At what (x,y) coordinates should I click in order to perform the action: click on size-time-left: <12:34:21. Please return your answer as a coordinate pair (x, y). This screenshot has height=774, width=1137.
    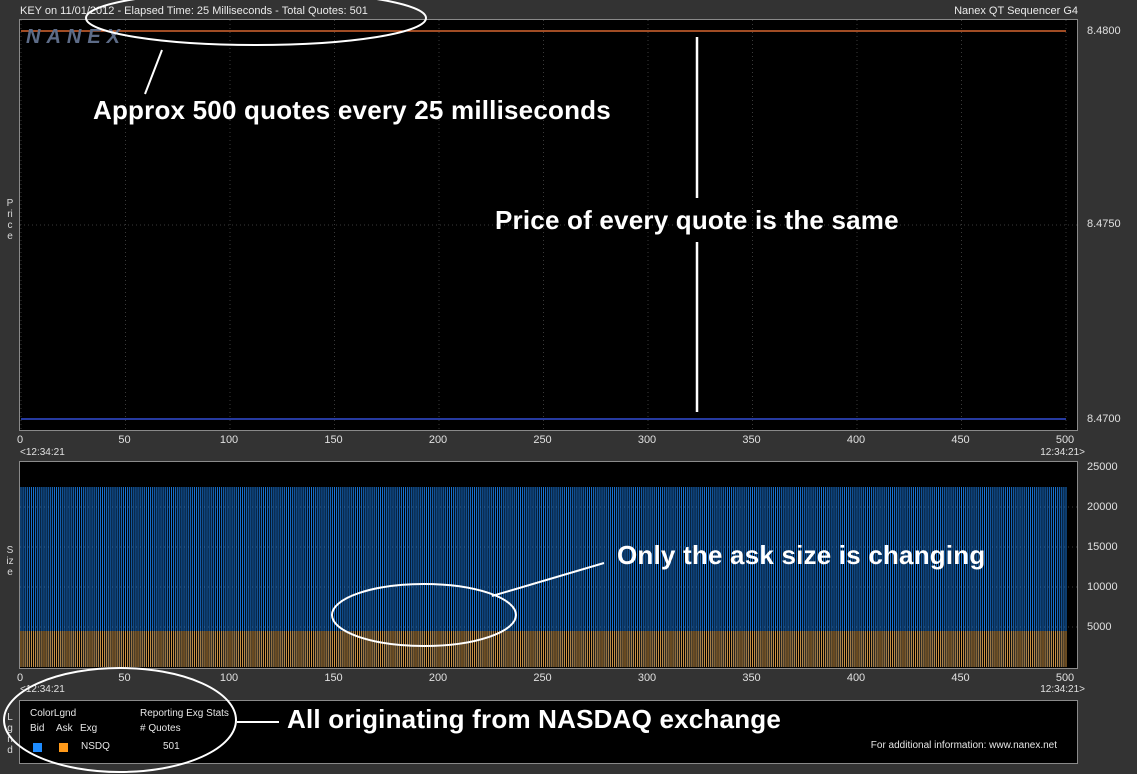
    Looking at the image, I should click on (42, 689).